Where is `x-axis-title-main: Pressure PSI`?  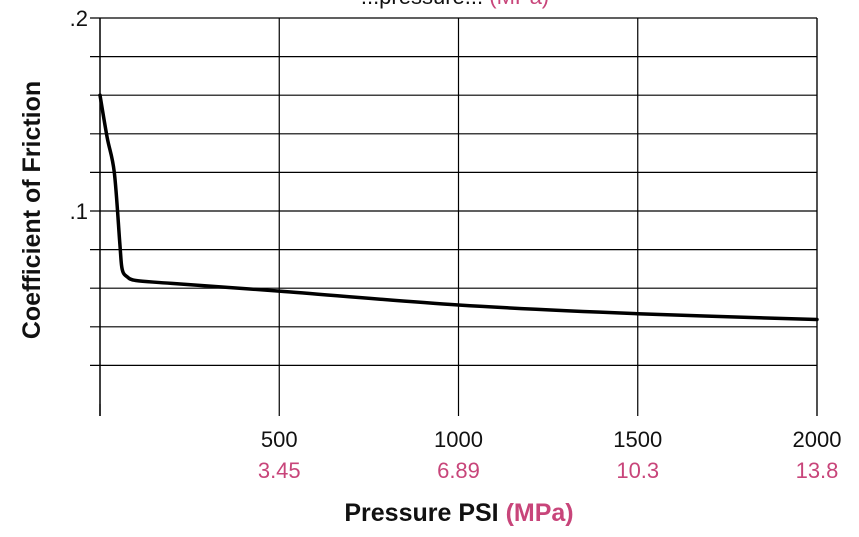 x-axis-title-main: Pressure PSI is located at coordinates (421, 513).